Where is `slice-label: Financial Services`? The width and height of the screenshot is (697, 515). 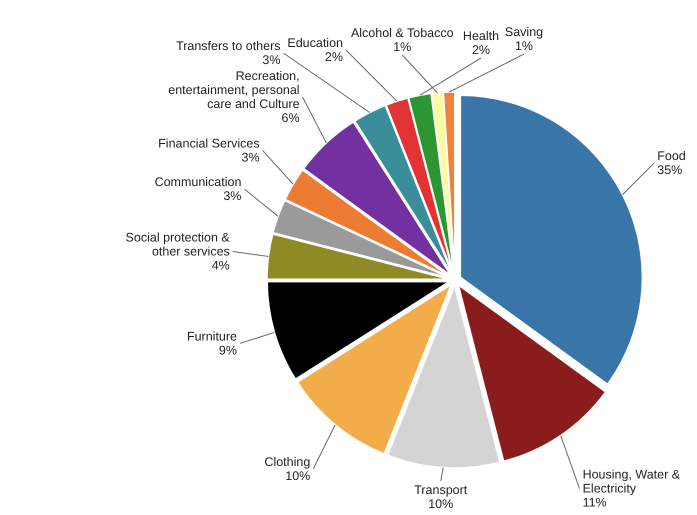
slice-label: Financial Services is located at coordinates (209, 143).